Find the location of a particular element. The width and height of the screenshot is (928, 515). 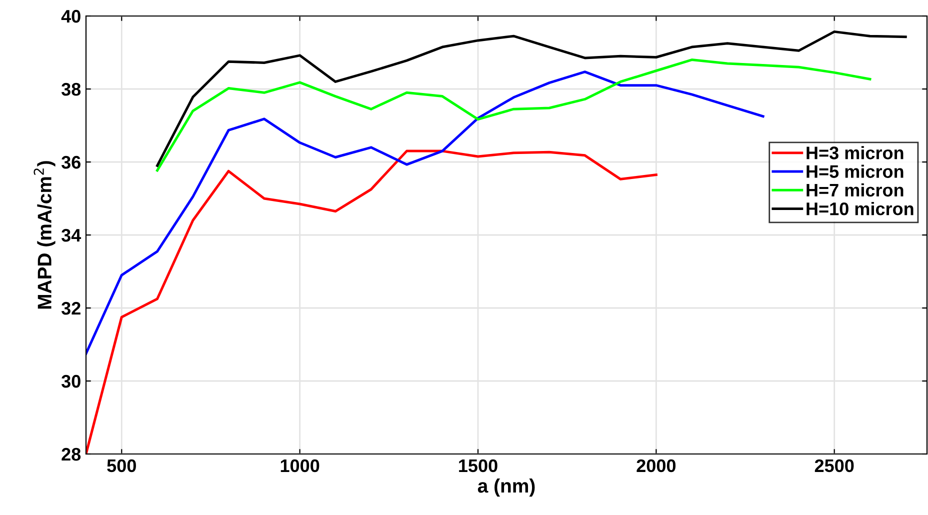

x-tick-label: 2000 is located at coordinates (656, 465).